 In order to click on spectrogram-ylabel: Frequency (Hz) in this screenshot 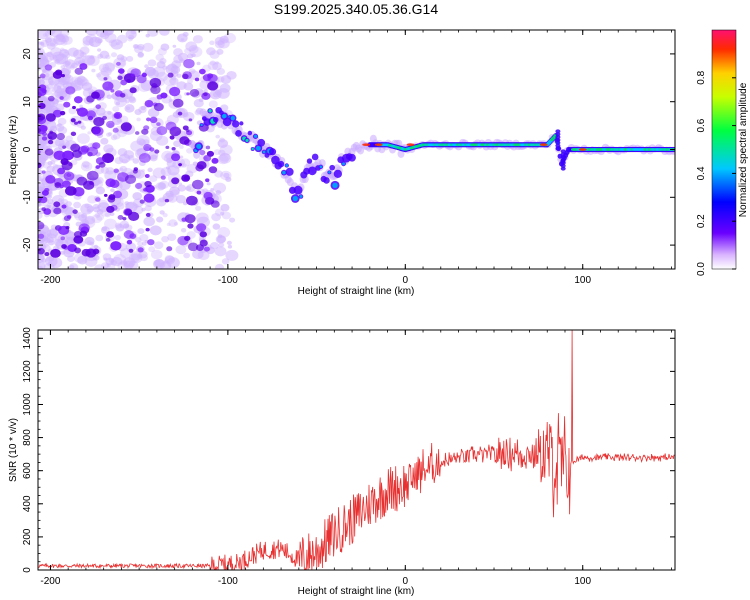, I will do `click(13, 150)`.